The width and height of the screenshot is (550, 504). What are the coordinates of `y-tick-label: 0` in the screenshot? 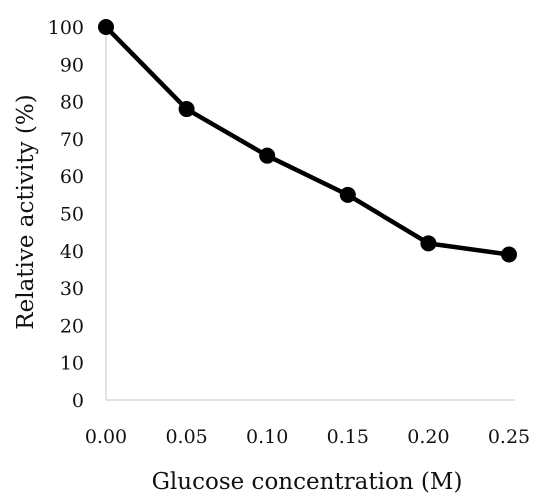 It's located at (78, 401).